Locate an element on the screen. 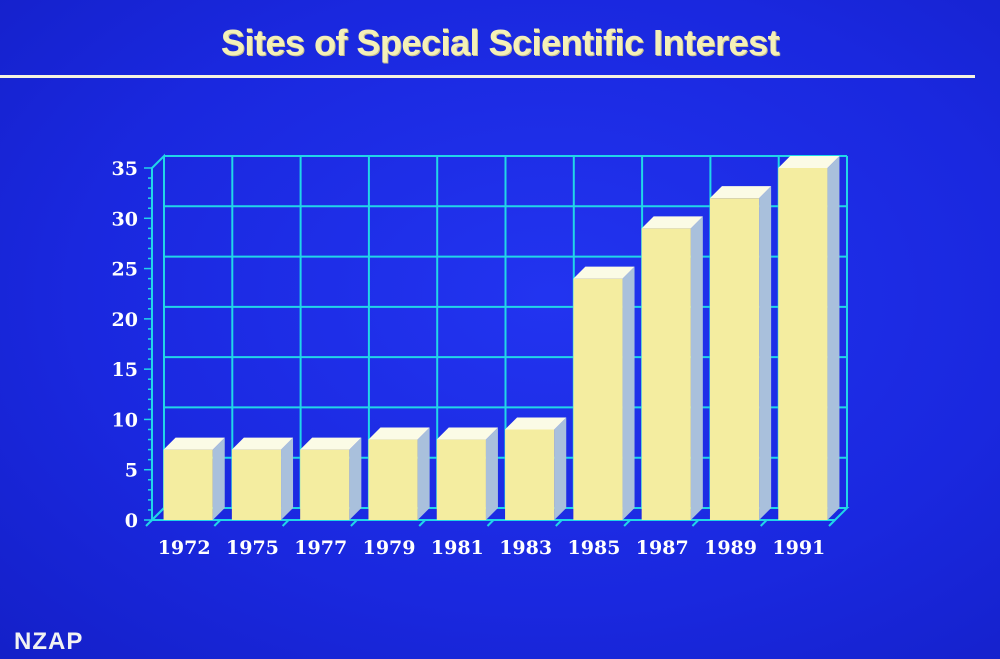  x-tick-label: 1987 is located at coordinates (662, 548).